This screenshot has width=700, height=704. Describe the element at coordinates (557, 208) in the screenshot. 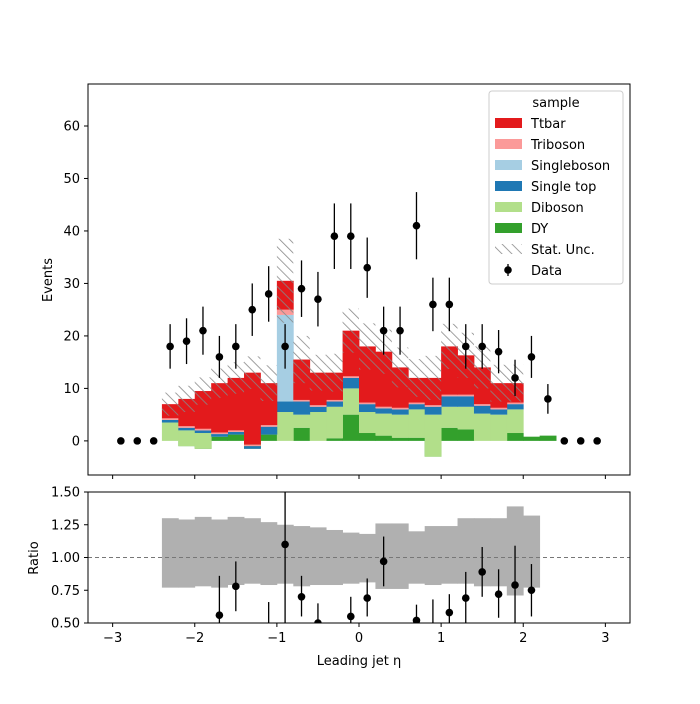

I see `legend-label: Diboson` at that location.